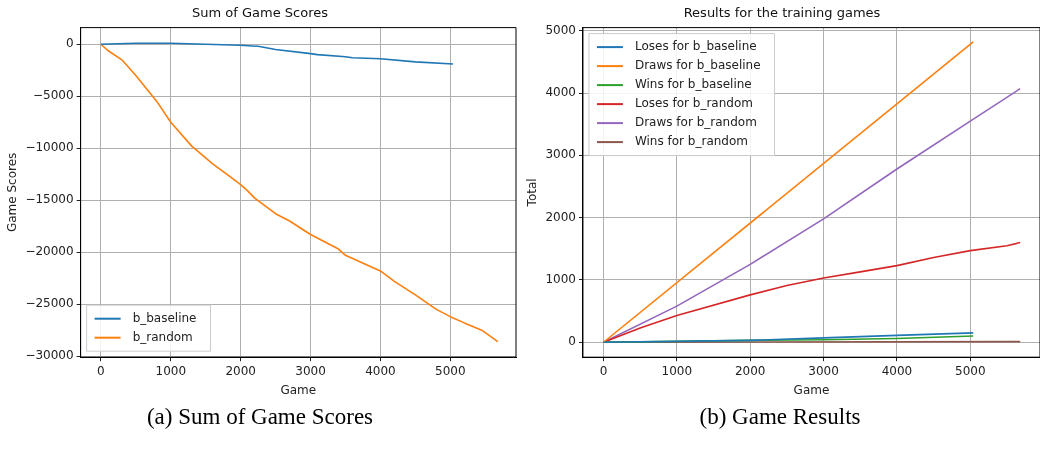  What do you see at coordinates (12, 192) in the screenshot?
I see `y-axis-title: Game Scores` at bounding box center [12, 192].